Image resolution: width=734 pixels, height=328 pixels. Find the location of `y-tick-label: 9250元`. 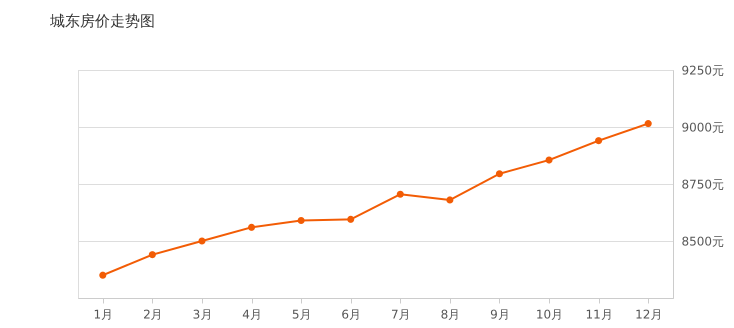

y-tick-label: 9250元 is located at coordinates (703, 71).